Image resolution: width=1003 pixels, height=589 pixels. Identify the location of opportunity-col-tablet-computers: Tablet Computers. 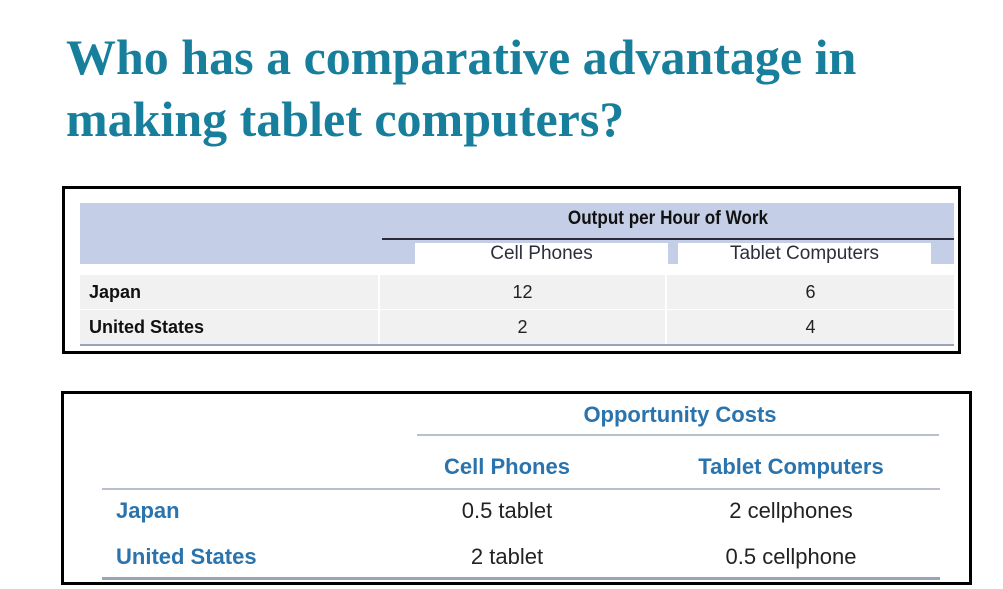
(791, 466).